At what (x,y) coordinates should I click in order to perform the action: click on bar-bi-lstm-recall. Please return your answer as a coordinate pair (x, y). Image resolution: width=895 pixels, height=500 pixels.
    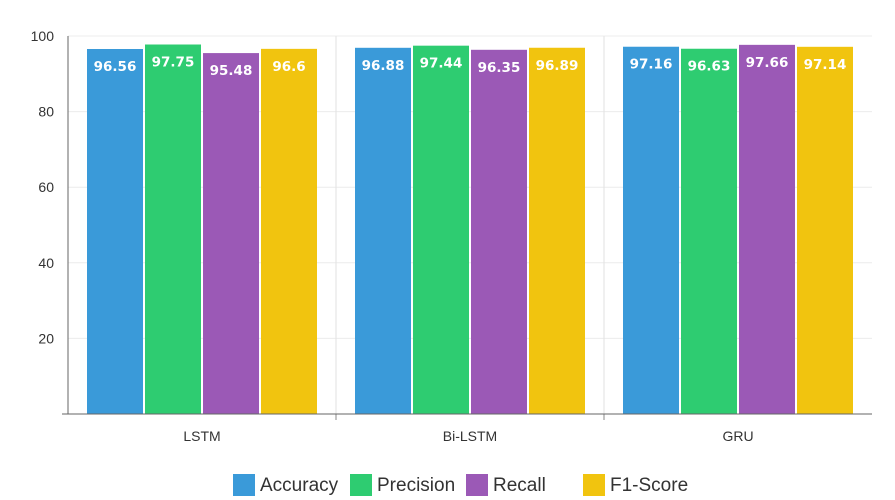
    Looking at the image, I should click on (499, 232).